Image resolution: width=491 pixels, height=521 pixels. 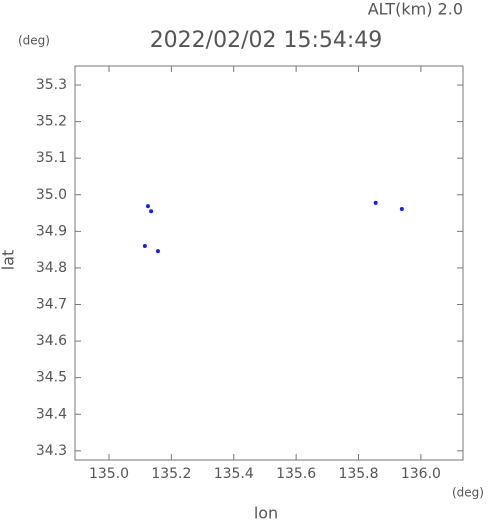 What do you see at coordinates (109, 474) in the screenshot?
I see `x-tick-label: 135.0` at bounding box center [109, 474].